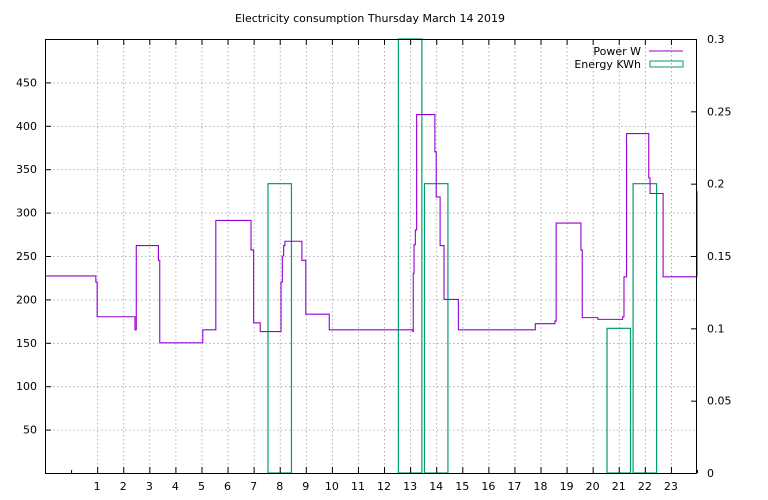  I want to click on x-tick-label: 6, so click(227, 486).